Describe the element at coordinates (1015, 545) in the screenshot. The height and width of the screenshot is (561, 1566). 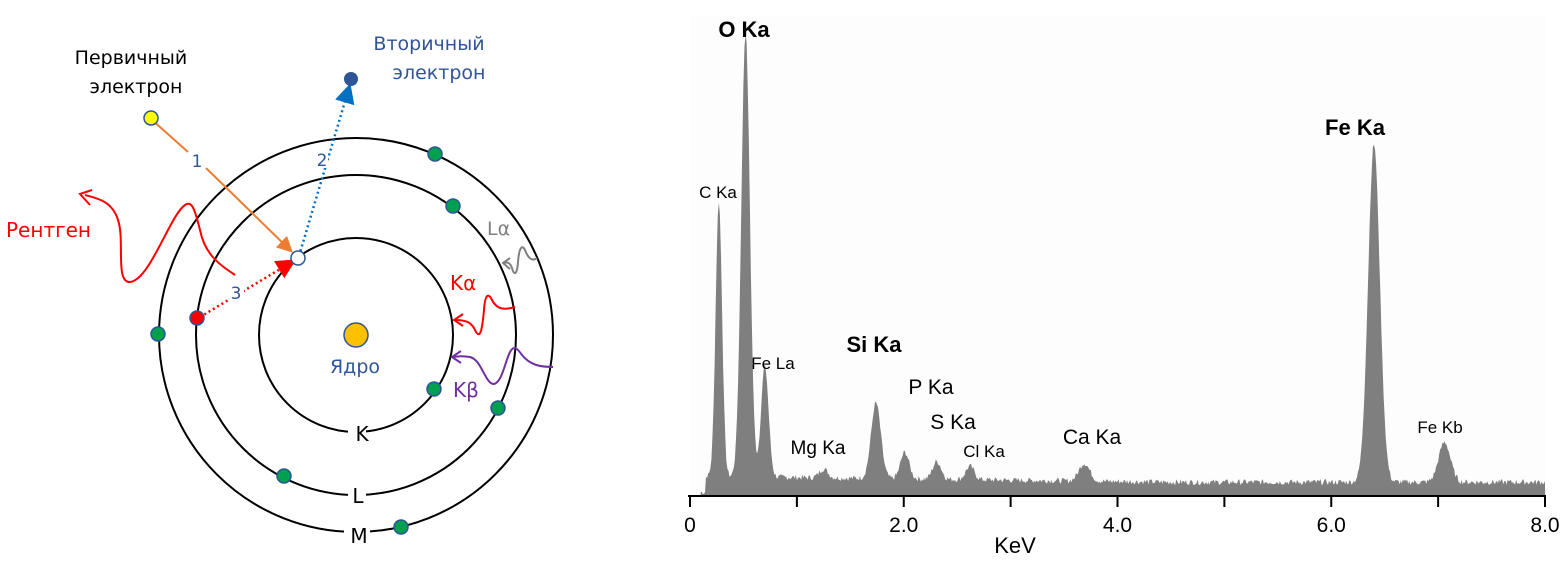
I see `x-axis-label: KeV` at that location.